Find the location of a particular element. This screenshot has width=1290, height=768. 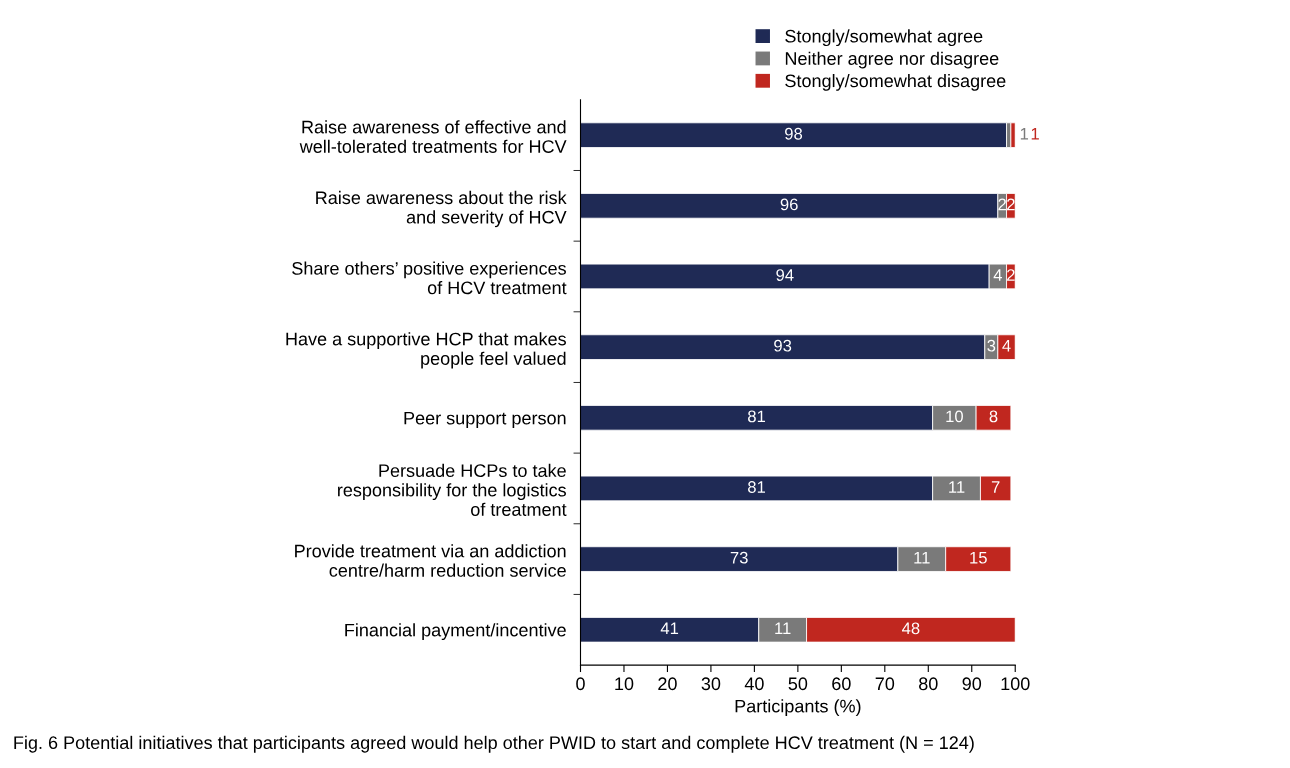

legend-label: Neither agree nor disagree is located at coordinates (892, 60).